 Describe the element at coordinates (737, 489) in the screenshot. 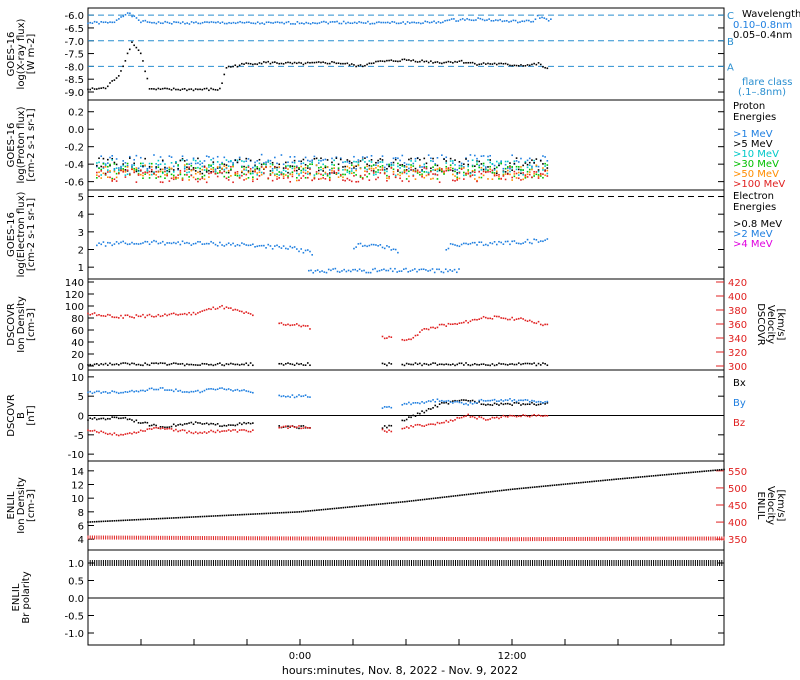

I see `right-y-tick-label: 500` at that location.